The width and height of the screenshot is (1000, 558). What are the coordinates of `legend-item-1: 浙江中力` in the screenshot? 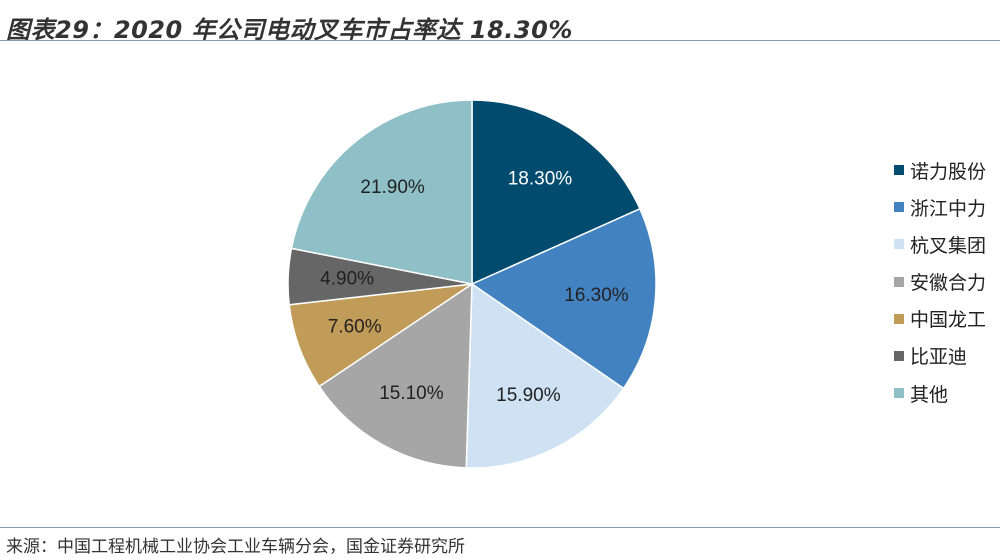 It's located at (940, 207).